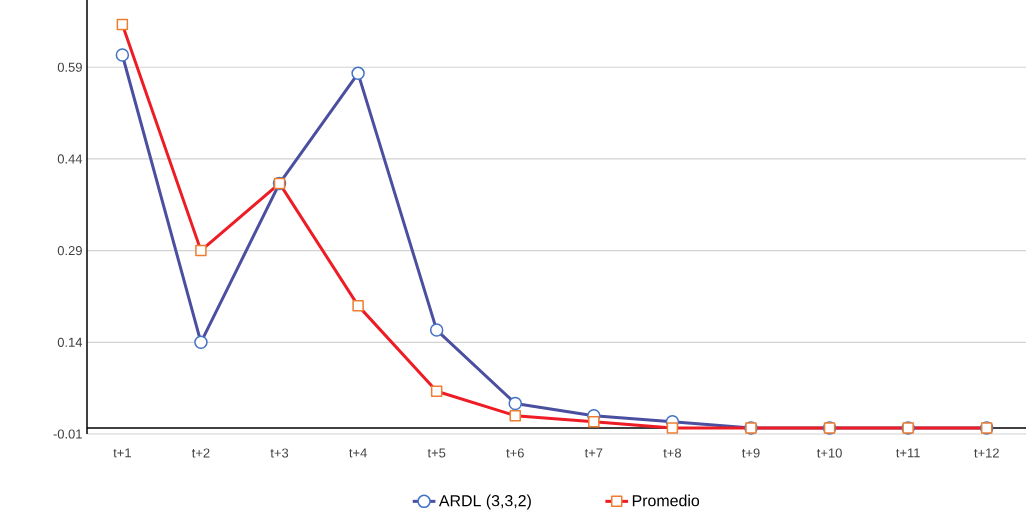 Image resolution: width=1026 pixels, height=529 pixels. What do you see at coordinates (436, 453) in the screenshot?
I see `x-tick-label: t+5` at bounding box center [436, 453].